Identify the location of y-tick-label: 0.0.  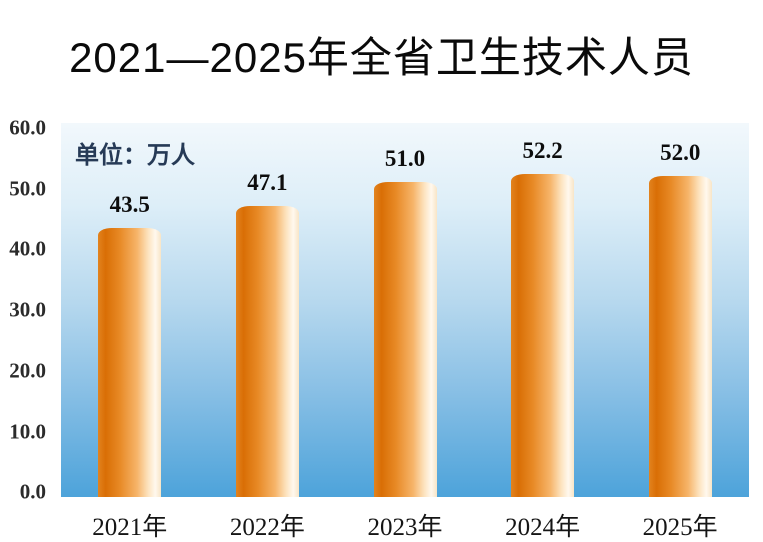
(32, 491).